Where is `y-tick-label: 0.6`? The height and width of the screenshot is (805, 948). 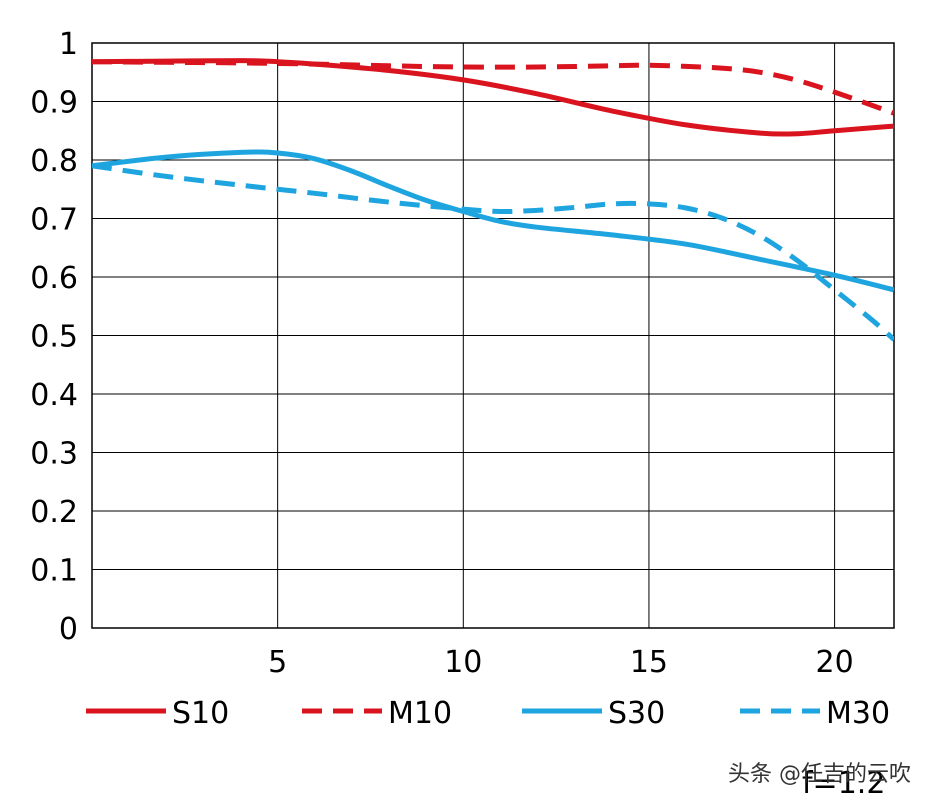
y-tick-label: 0.6 is located at coordinates (54, 278).